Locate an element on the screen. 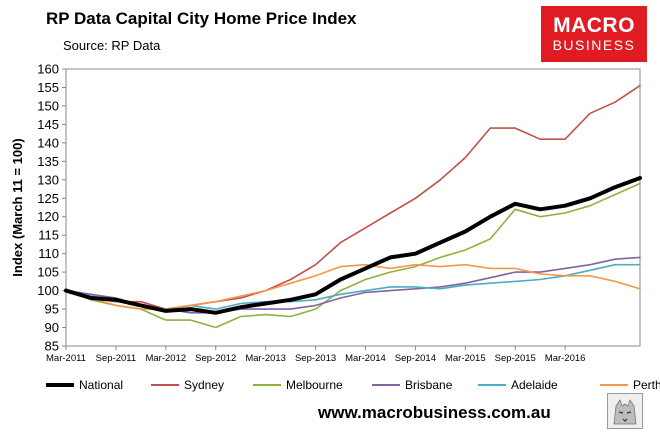  legend-item-brisbane: Brisbane is located at coordinates (412, 385).